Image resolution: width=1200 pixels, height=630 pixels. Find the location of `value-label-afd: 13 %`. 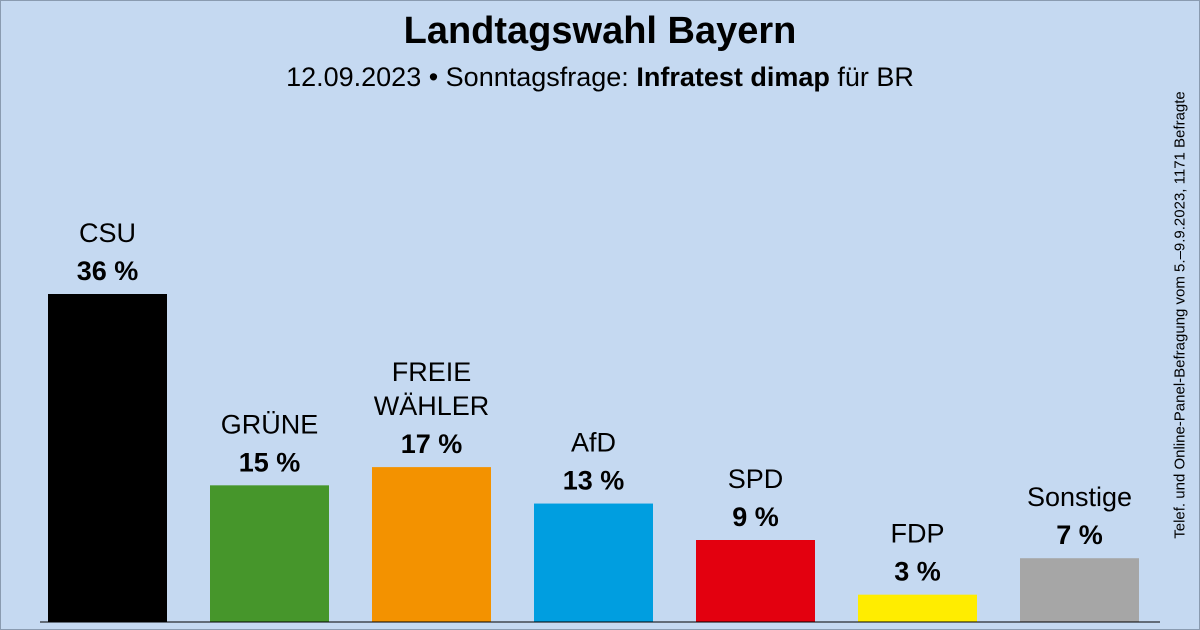

value-label-afd: 13 % is located at coordinates (594, 481).